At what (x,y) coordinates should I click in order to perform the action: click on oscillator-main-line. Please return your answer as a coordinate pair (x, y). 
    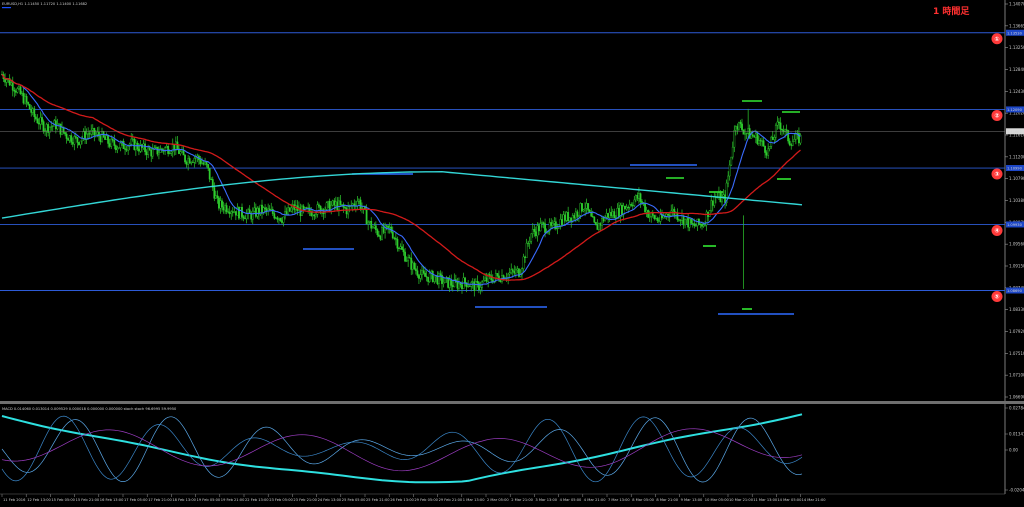
    Looking at the image, I should click on (402, 448).